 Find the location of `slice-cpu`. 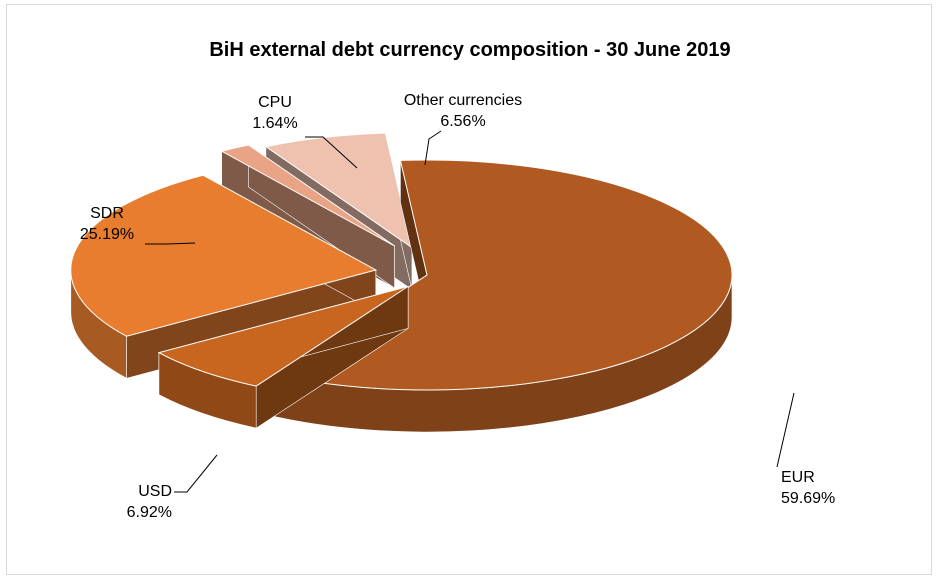

slice-cpu is located at coordinates (307, 216).